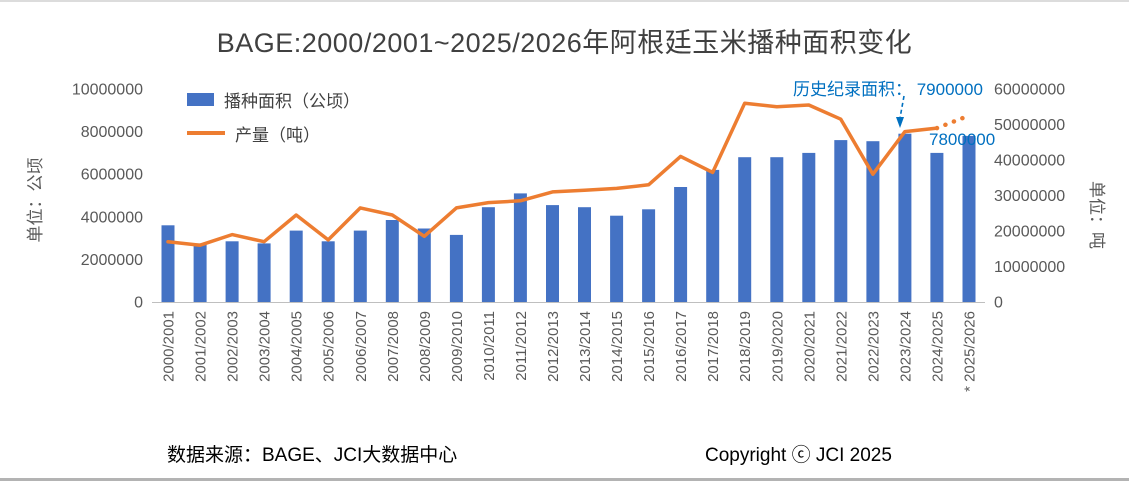  What do you see at coordinates (457, 346) in the screenshot?
I see `x-category-label: 2009/2010` at bounding box center [457, 346].